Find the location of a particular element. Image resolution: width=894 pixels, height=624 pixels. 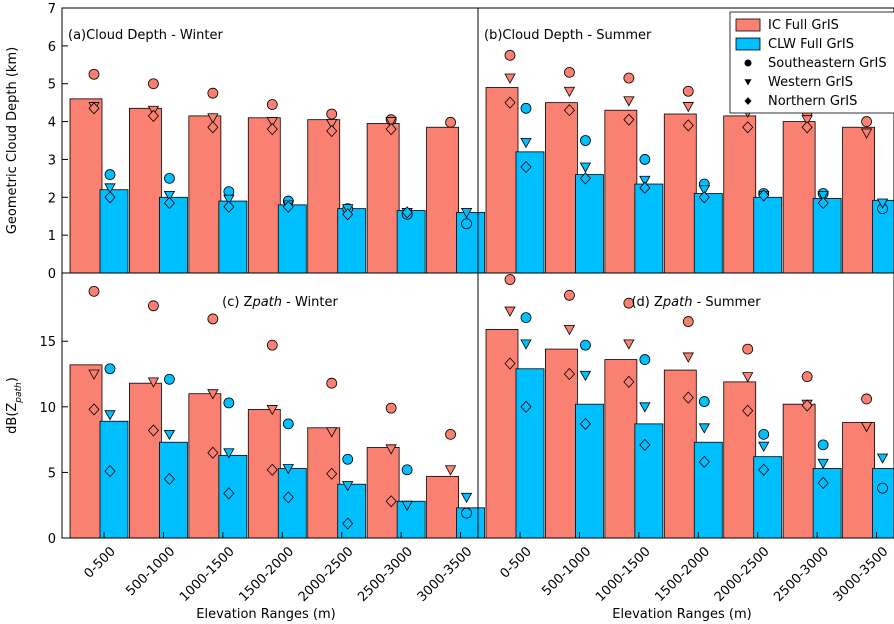

panel-title: (d) Zpath - Summer is located at coordinates (696, 302).